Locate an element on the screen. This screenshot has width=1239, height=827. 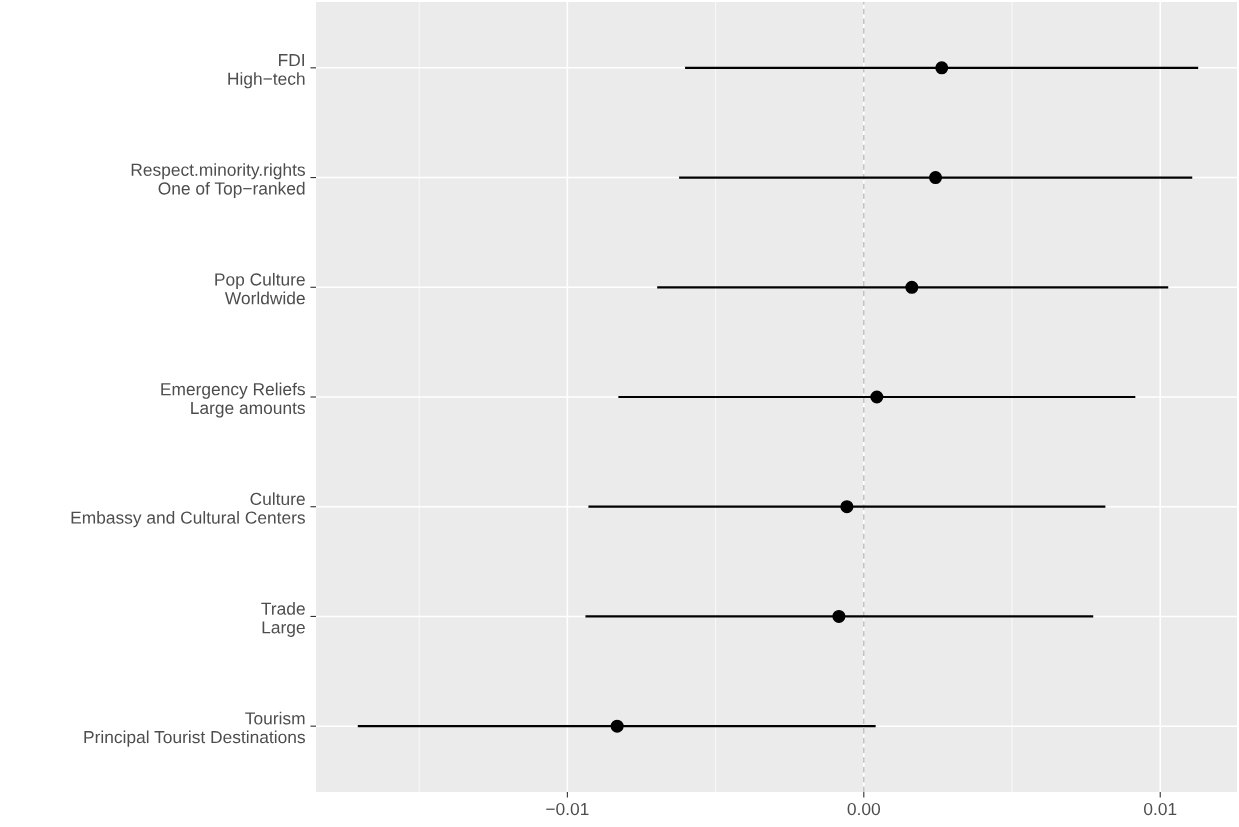
x-tick-label: 0.00 is located at coordinates (864, 809).